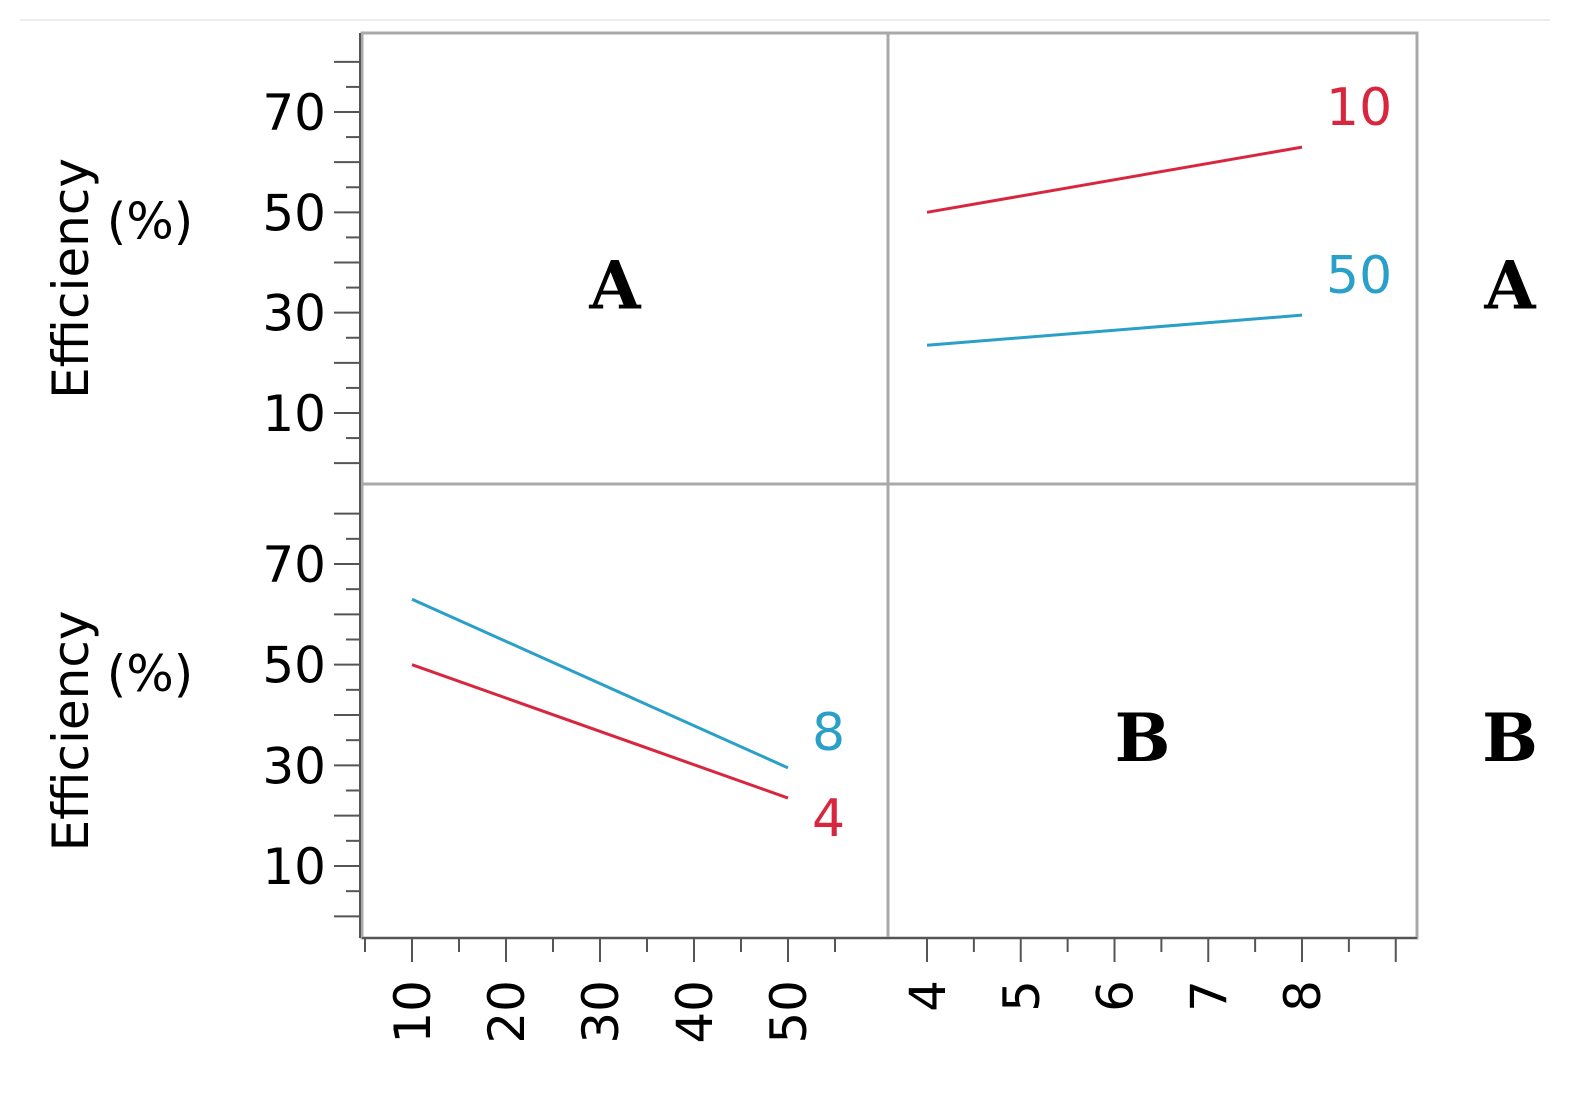 This screenshot has height=1095, width=1584. Describe the element at coordinates (413, 1012) in the screenshot. I see `x-tick-label-A-10: 10` at that location.